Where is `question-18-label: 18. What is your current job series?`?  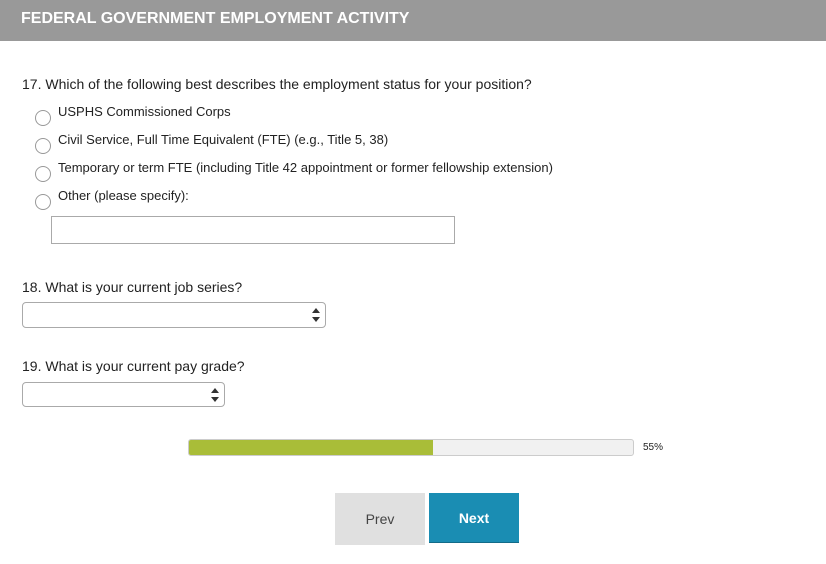 question-18-label: 18. What is your current job series? is located at coordinates (132, 287).